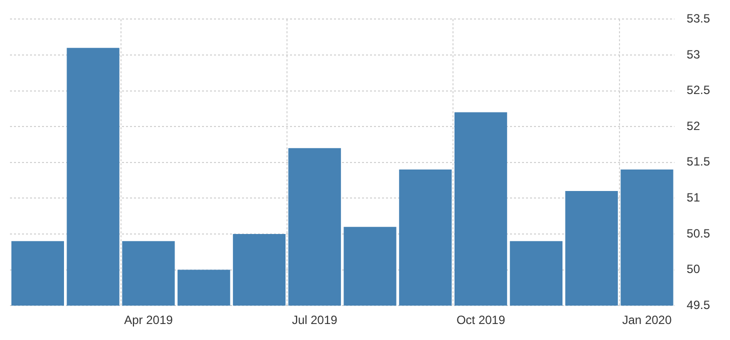  Describe the element at coordinates (698, 19) in the screenshot. I see `y-tick-label: 53.5` at that location.